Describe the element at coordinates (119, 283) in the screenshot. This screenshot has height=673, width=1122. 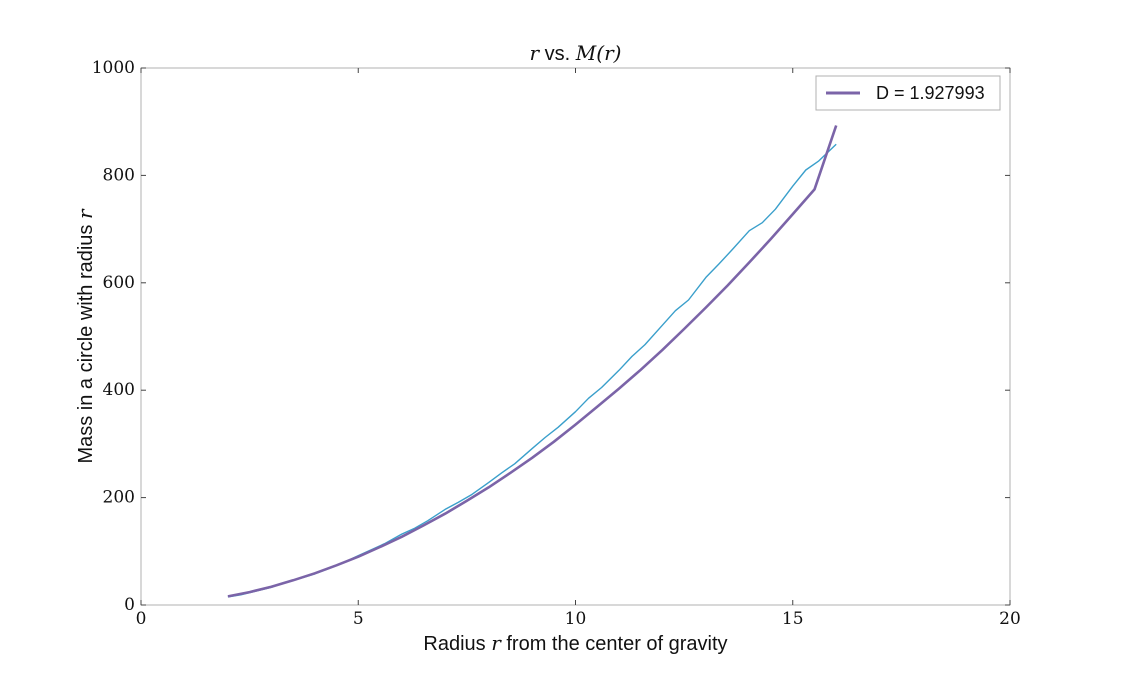
I see `y-tick-label: 600` at that location.